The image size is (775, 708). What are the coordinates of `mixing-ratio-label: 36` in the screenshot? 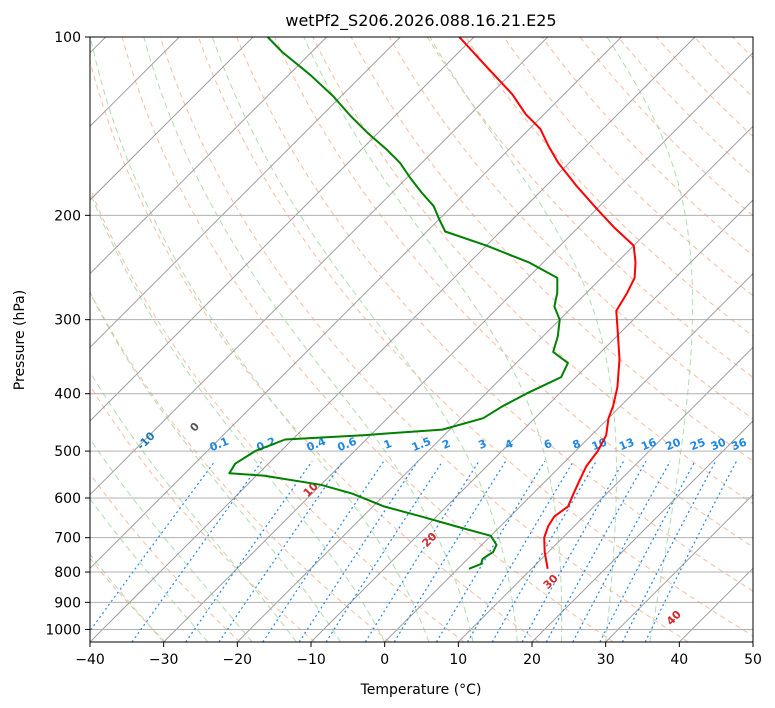 It's located at (739, 444).